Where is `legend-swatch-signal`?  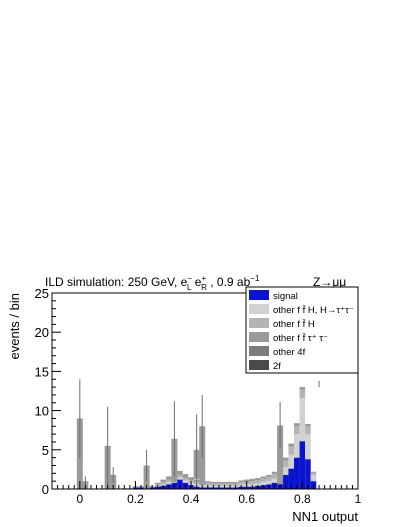
legend-swatch-signal is located at coordinates (259, 295).